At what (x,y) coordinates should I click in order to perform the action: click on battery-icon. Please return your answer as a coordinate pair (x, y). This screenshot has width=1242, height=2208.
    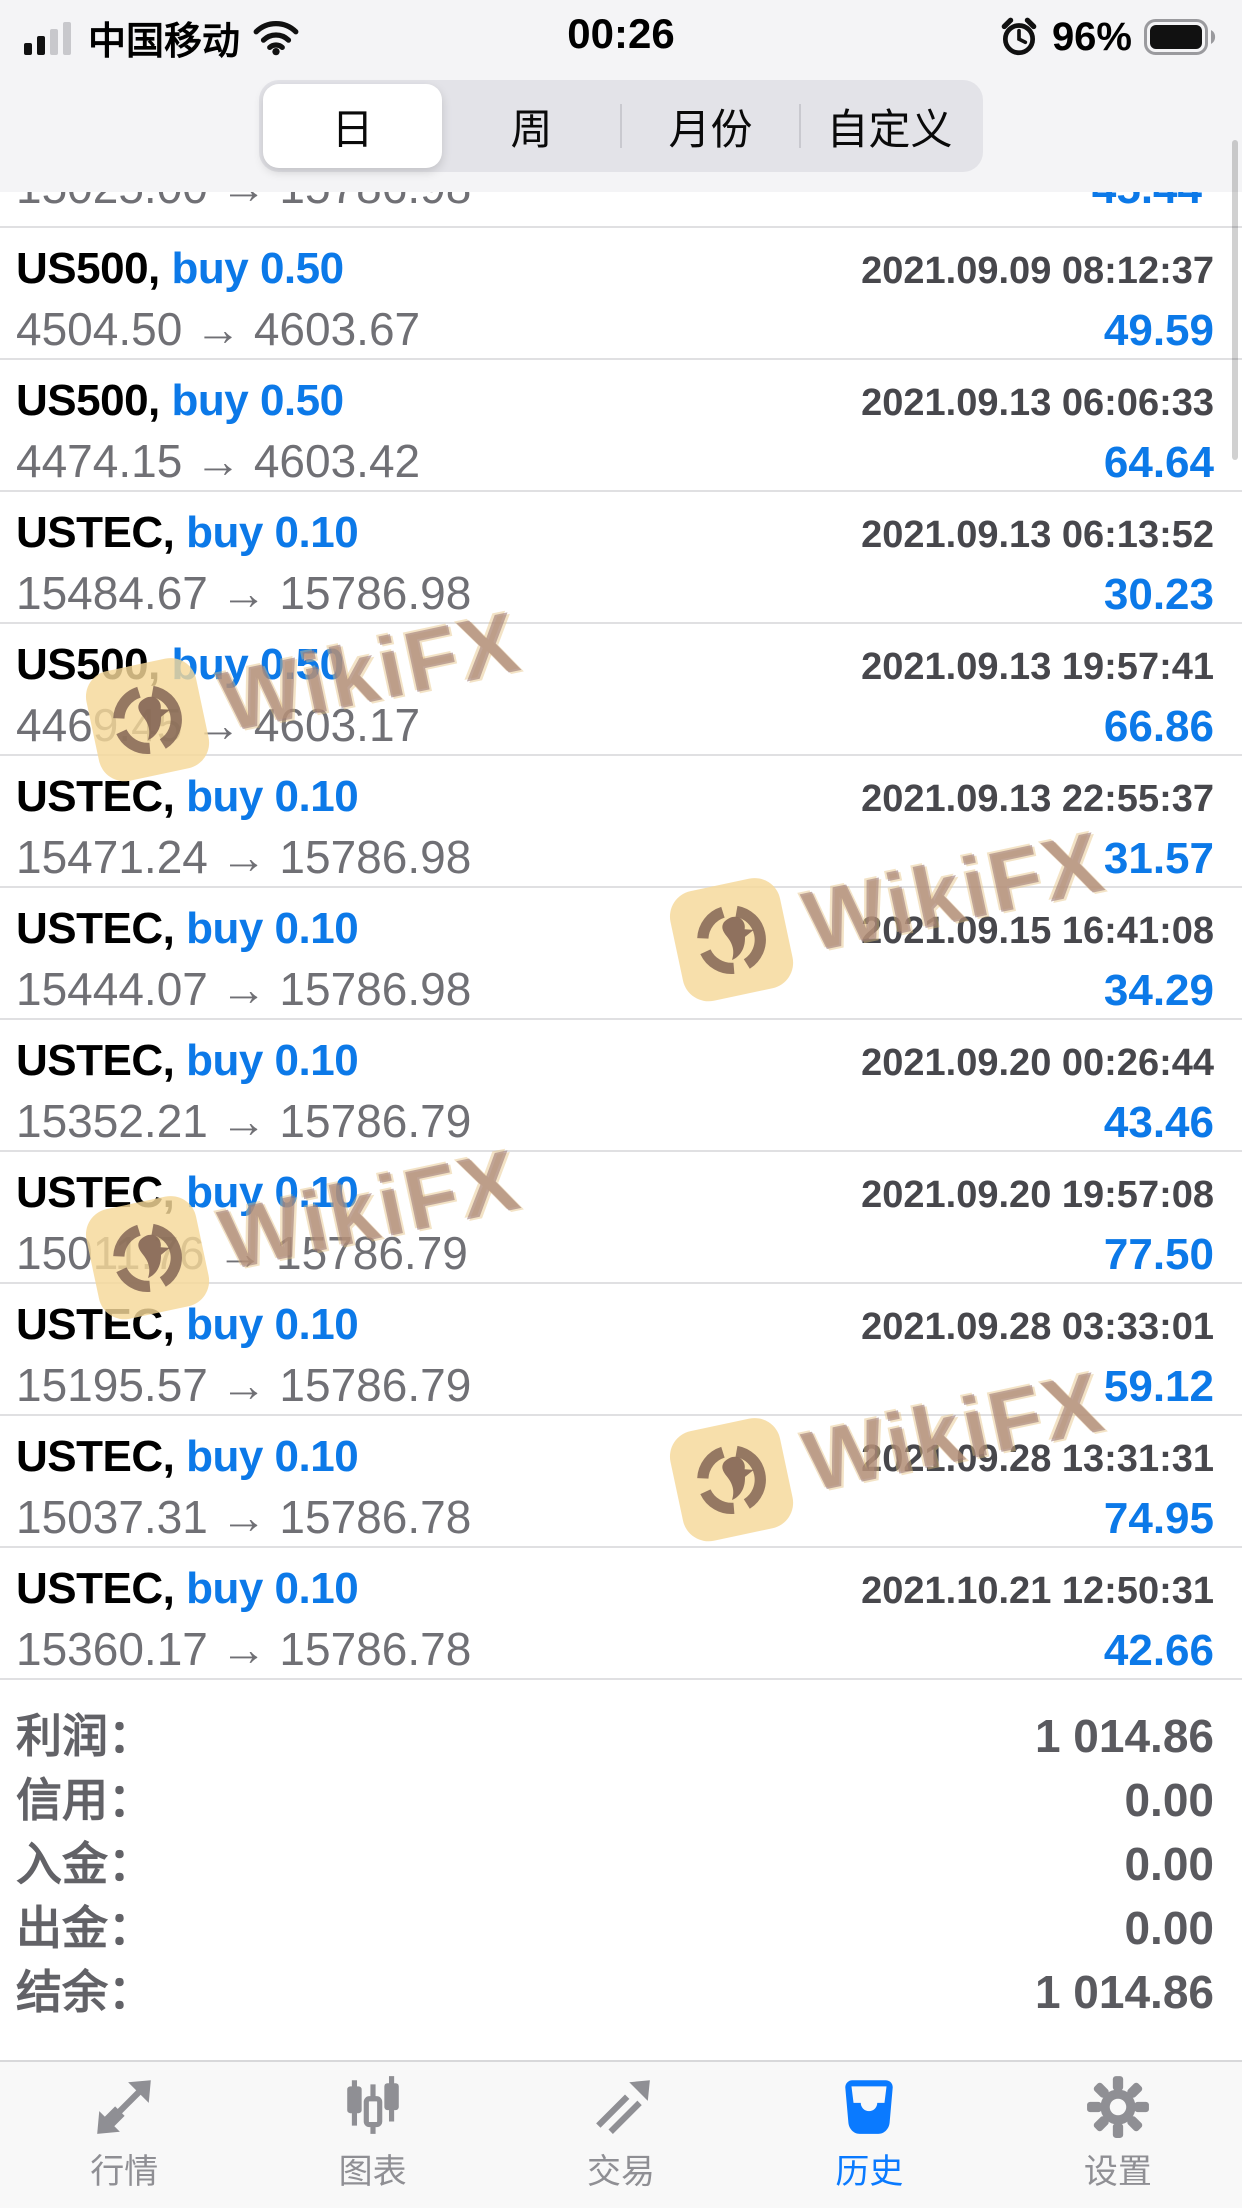
    Looking at the image, I should click on (1180, 37).